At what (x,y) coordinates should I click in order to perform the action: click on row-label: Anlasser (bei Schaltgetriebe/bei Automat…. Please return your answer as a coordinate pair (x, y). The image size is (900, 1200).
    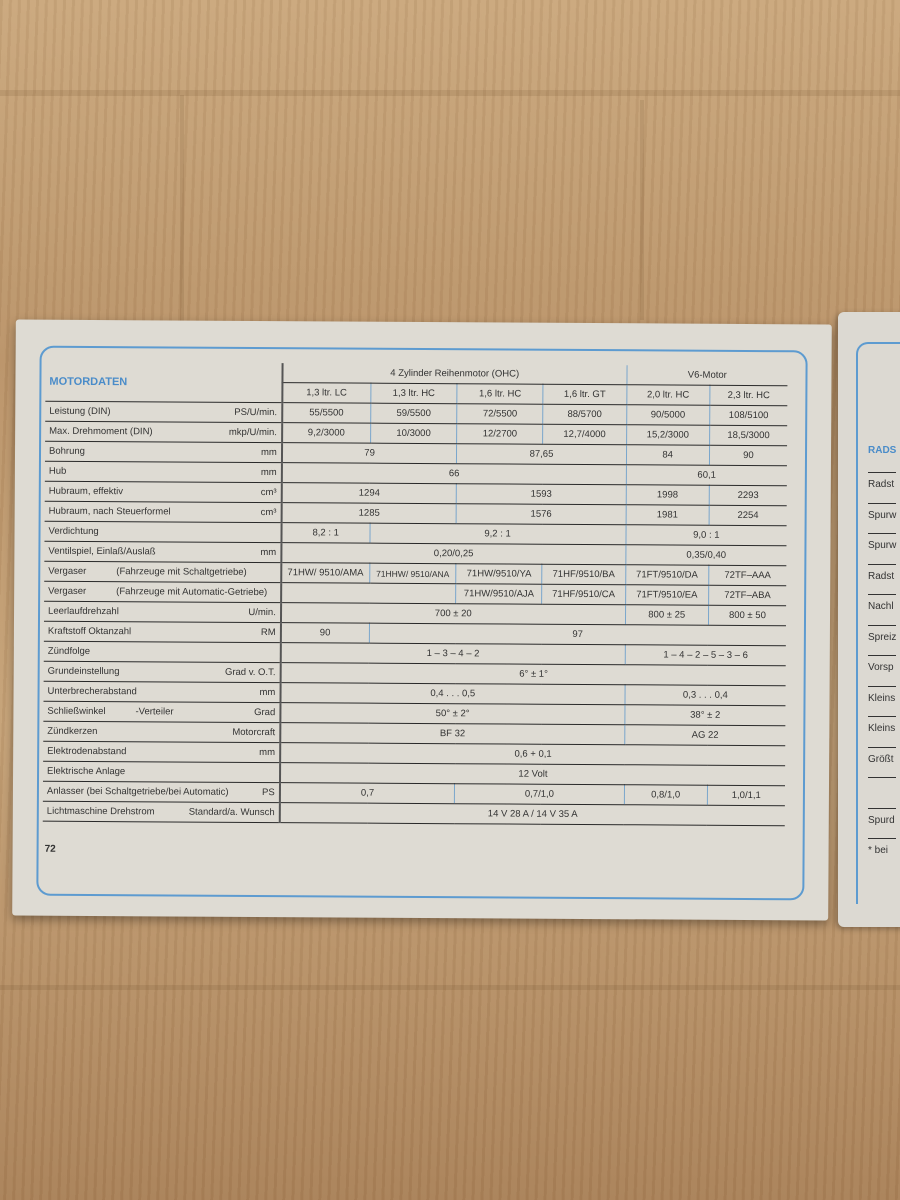
    Looking at the image, I should click on (137, 791).